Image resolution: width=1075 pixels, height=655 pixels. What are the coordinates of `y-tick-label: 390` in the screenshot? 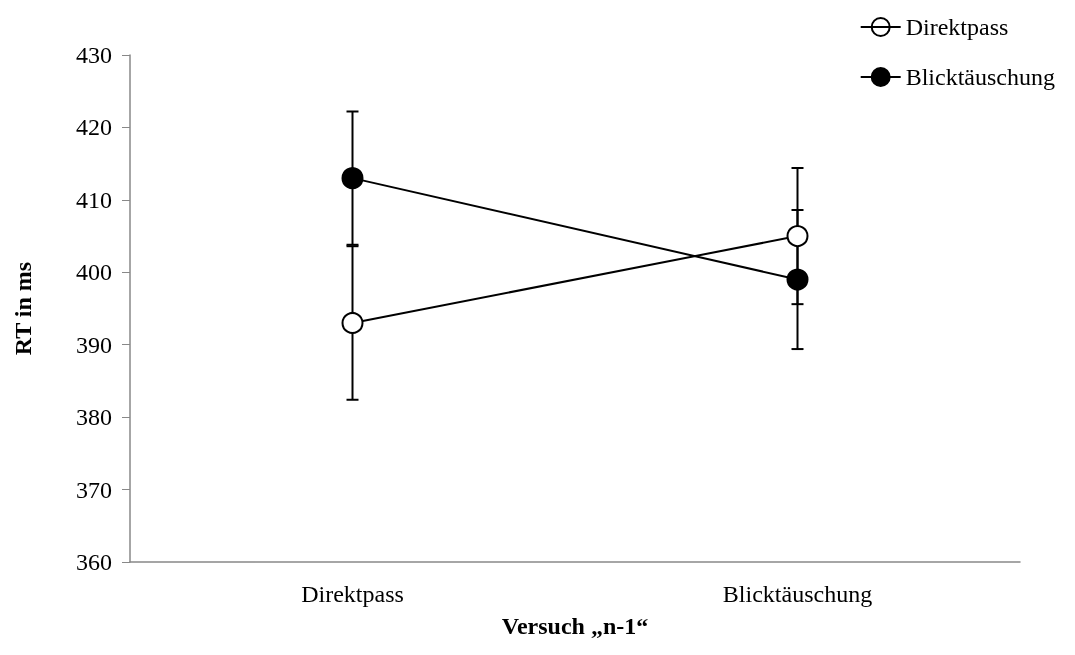 It's located at (94, 344).